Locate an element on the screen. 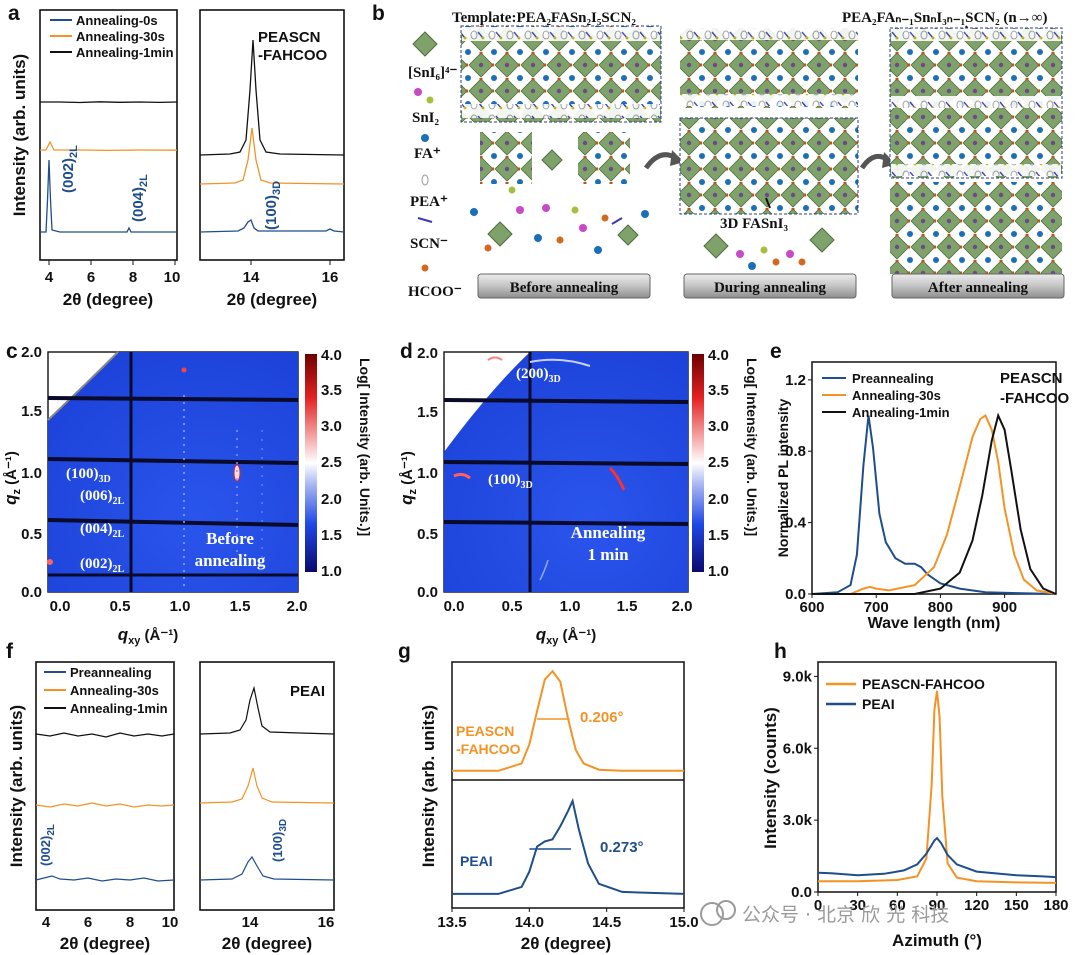 The height and width of the screenshot is (955, 1080). panel-e-ytick-0.8: 0.8 is located at coordinates (795, 451).